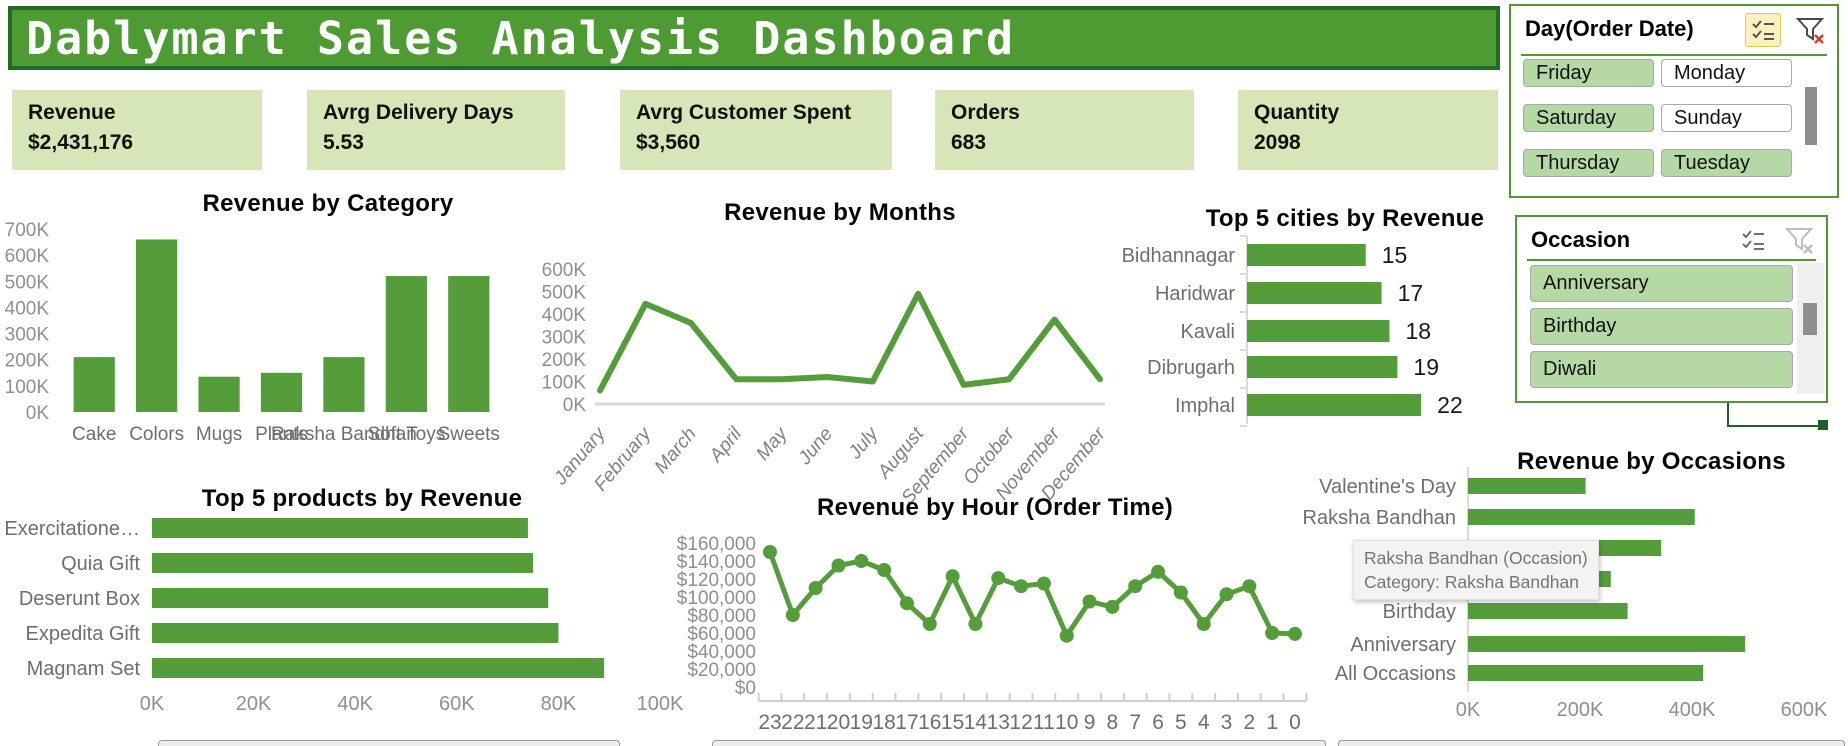  What do you see at coordinates (1726, 73) in the screenshot?
I see `slicer-item-monday: Monday` at bounding box center [1726, 73].